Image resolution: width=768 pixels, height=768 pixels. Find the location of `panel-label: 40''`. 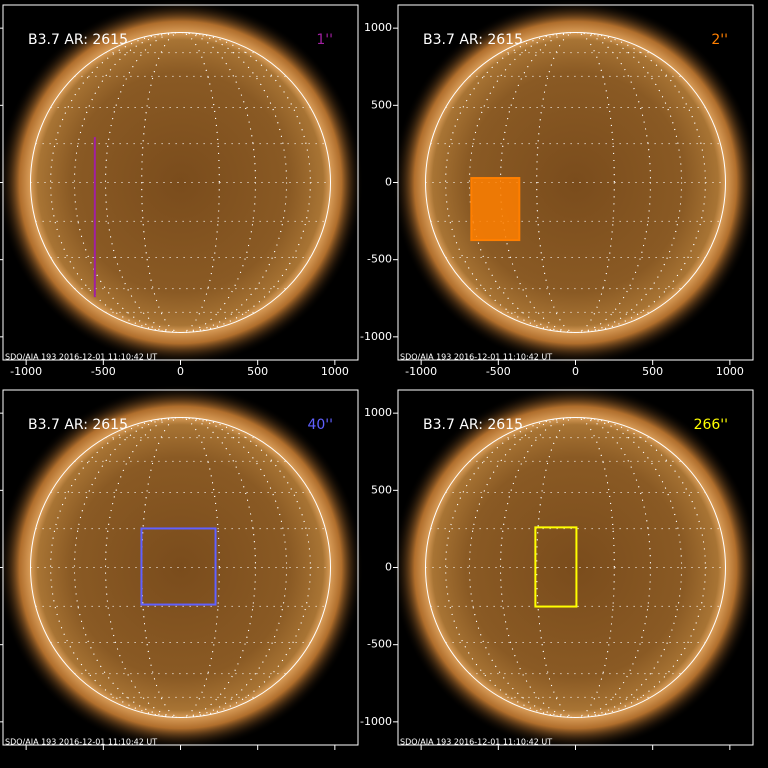

panel-label: 40'' is located at coordinates (320, 425).